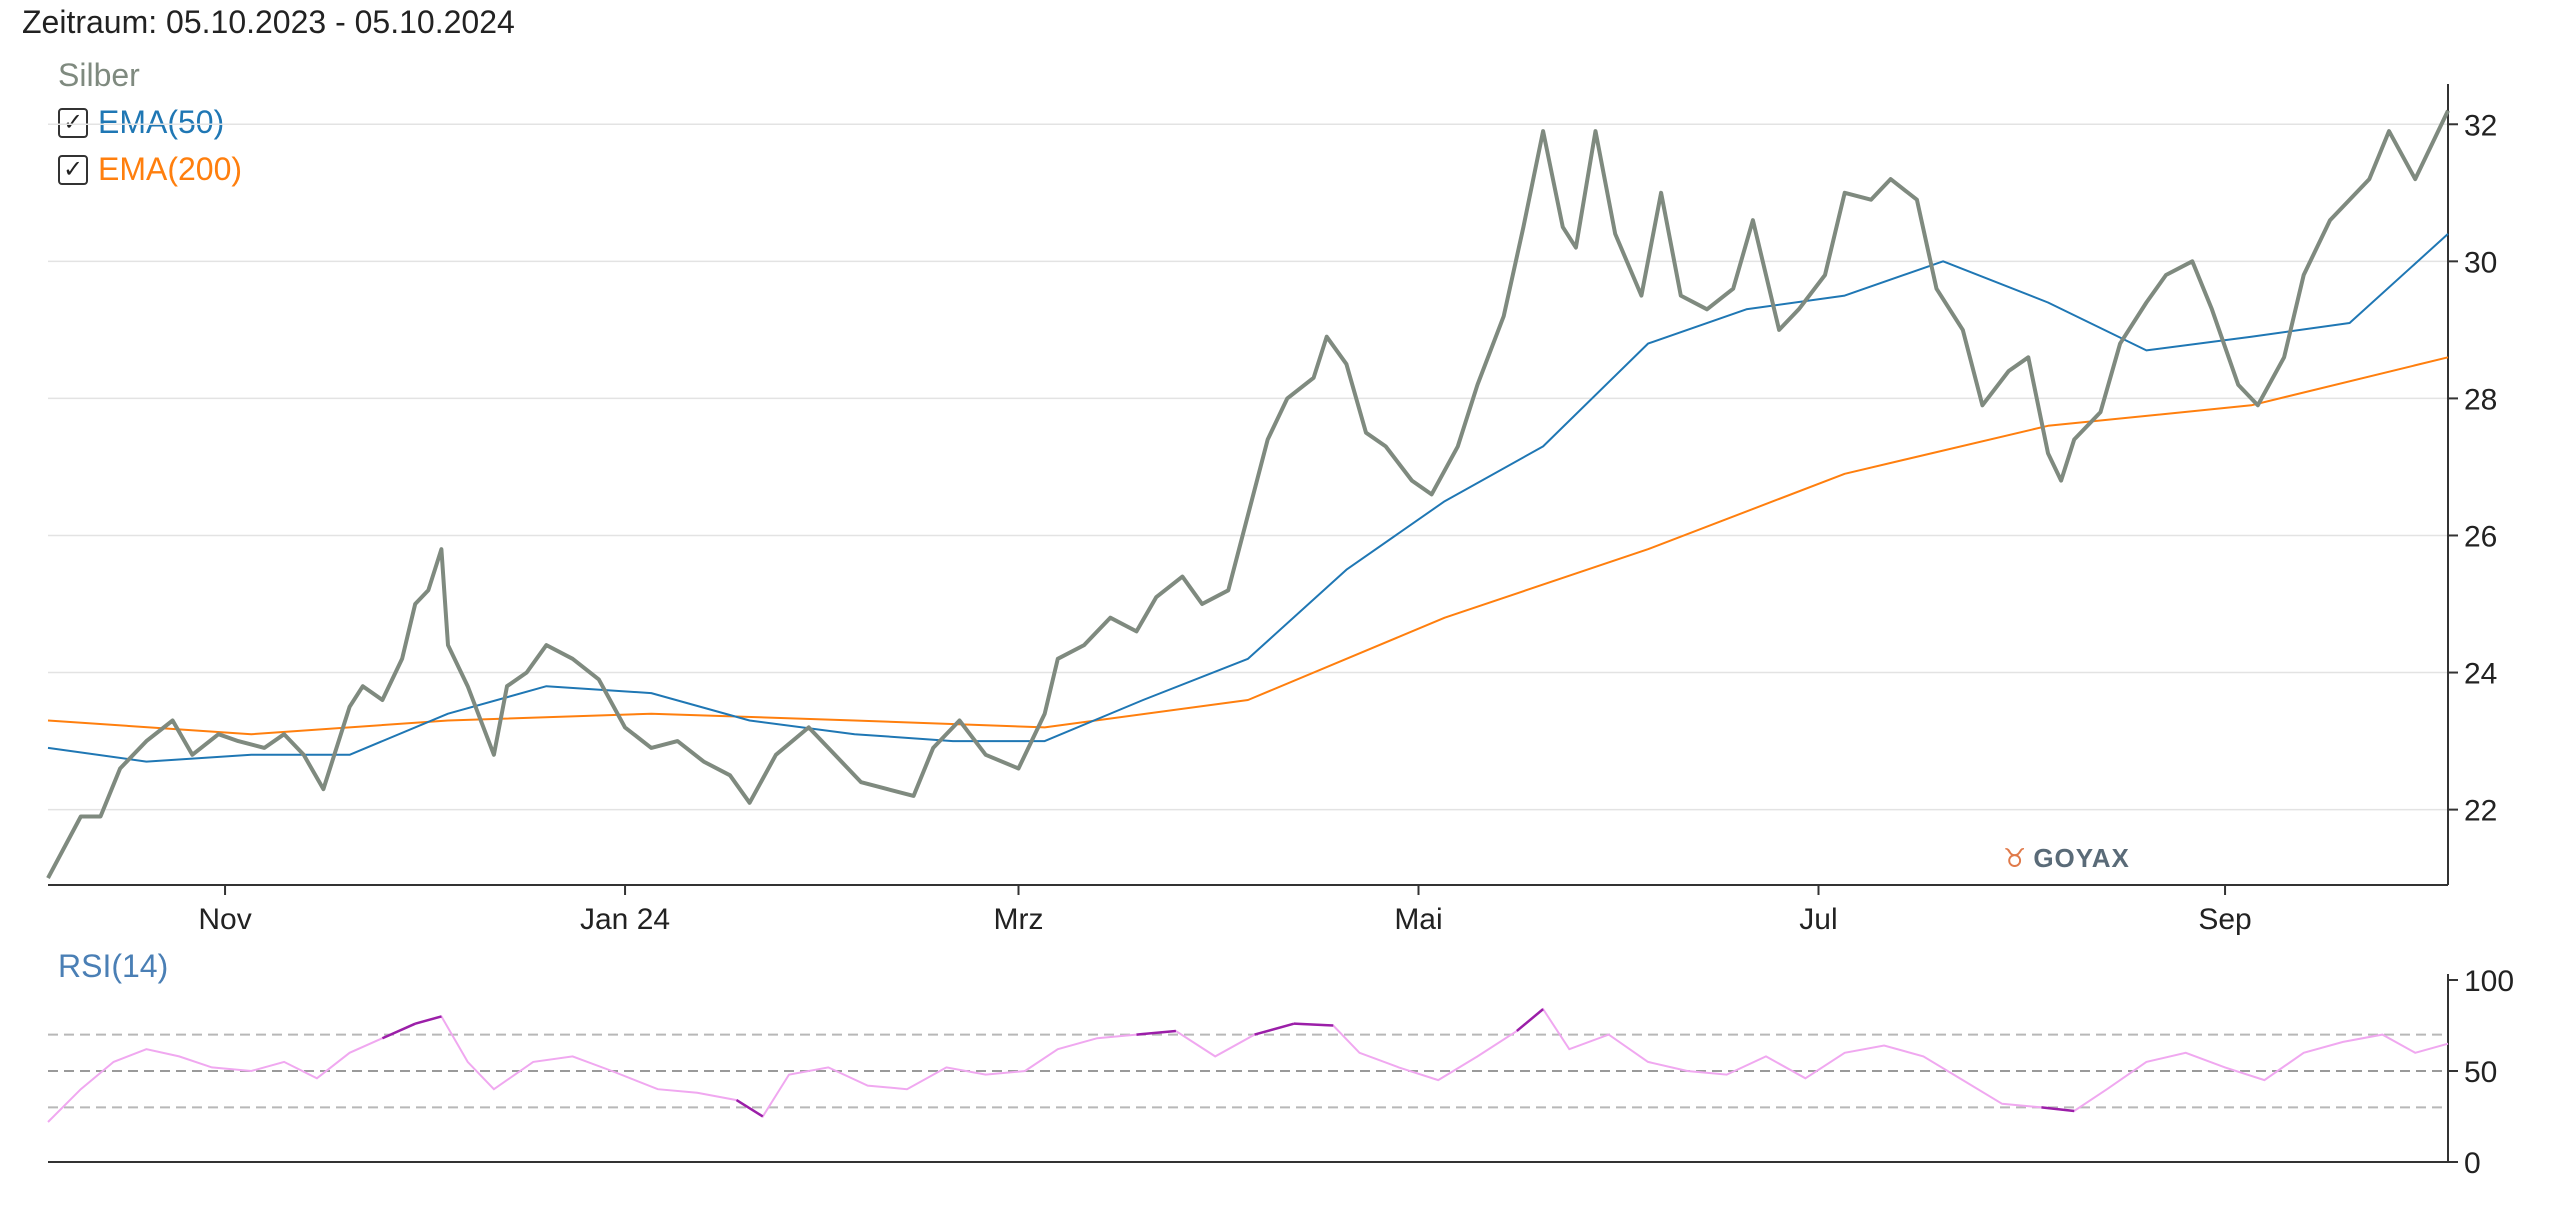  What do you see at coordinates (2489, 981) in the screenshot?
I see `rsi-tick-label-100: 100` at bounding box center [2489, 981].